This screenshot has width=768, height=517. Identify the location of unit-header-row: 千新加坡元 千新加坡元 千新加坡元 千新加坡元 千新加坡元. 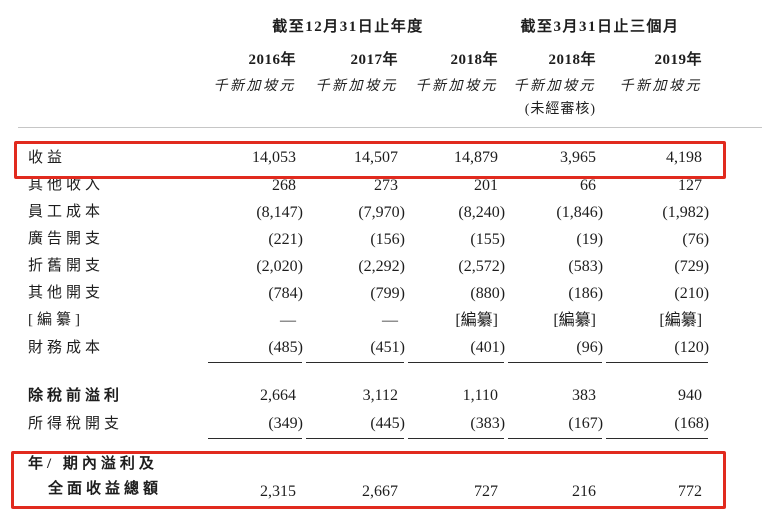
(365, 85).